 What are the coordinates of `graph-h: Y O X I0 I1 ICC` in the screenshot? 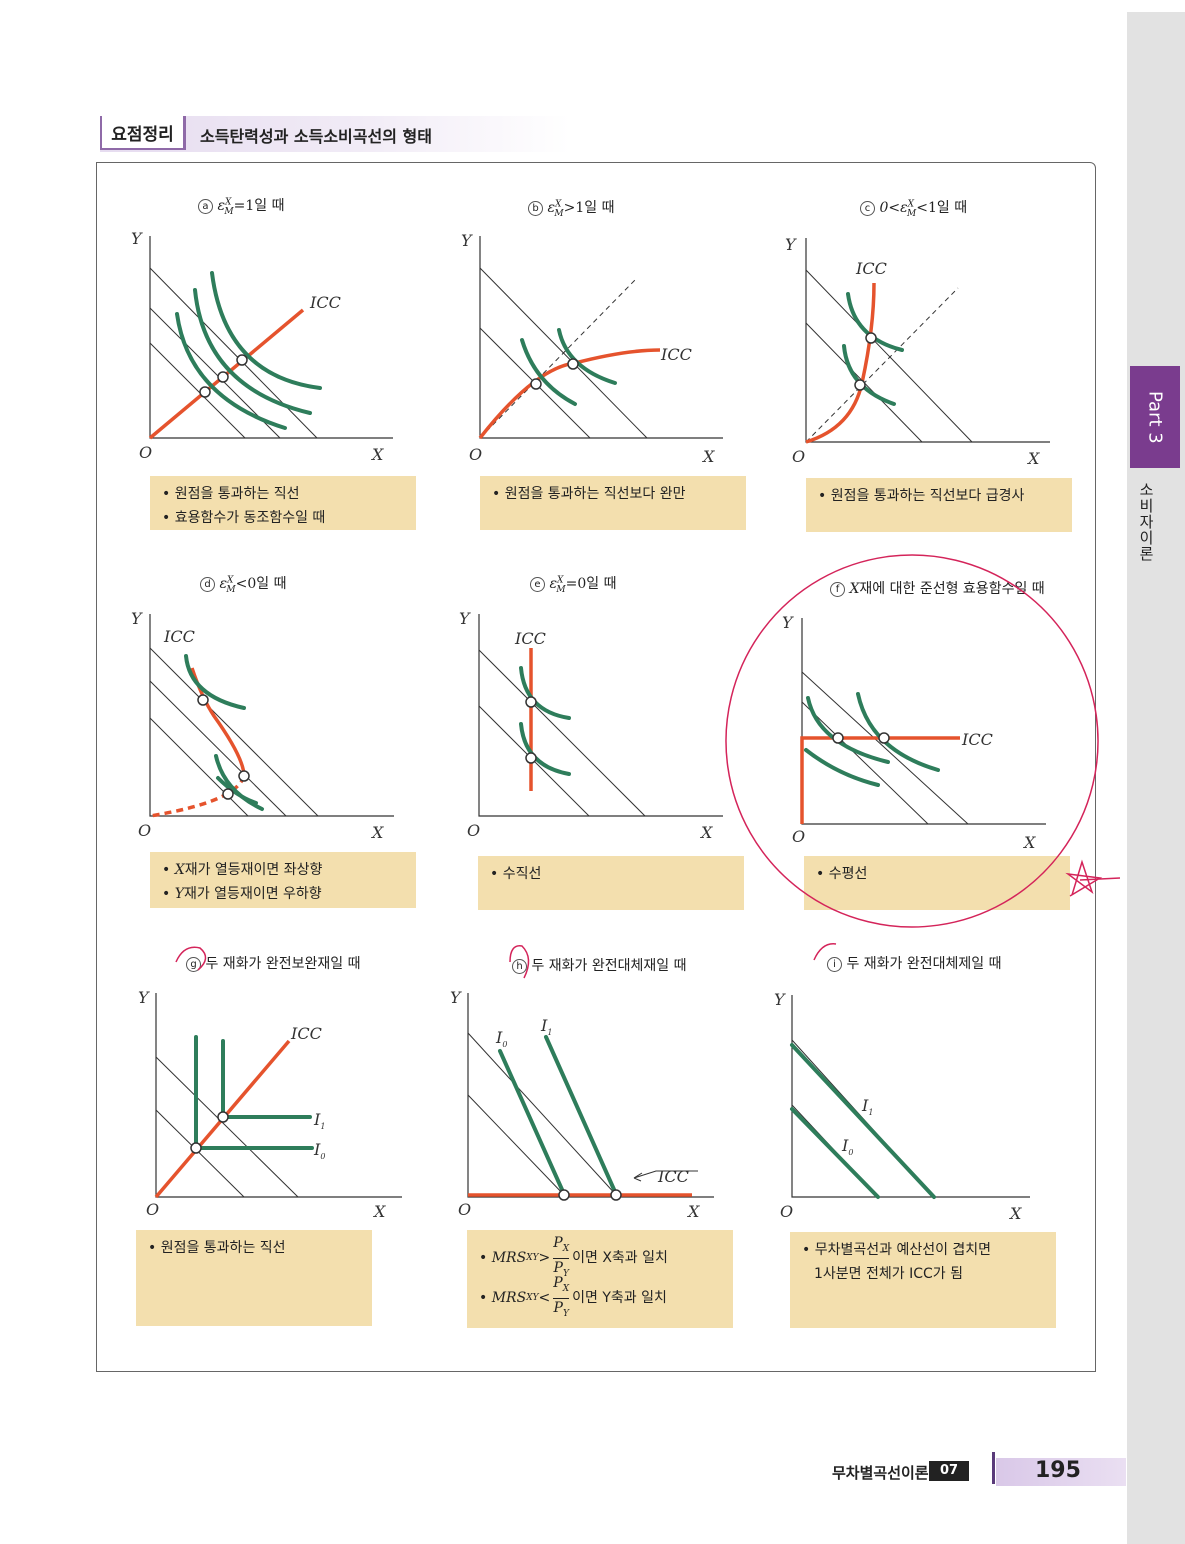 It's located at (582, 1104).